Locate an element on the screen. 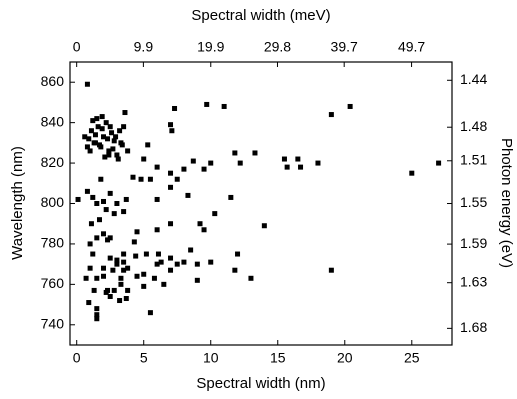 The height and width of the screenshot is (399, 517). x-tick-label: 20 is located at coordinates (345, 358).